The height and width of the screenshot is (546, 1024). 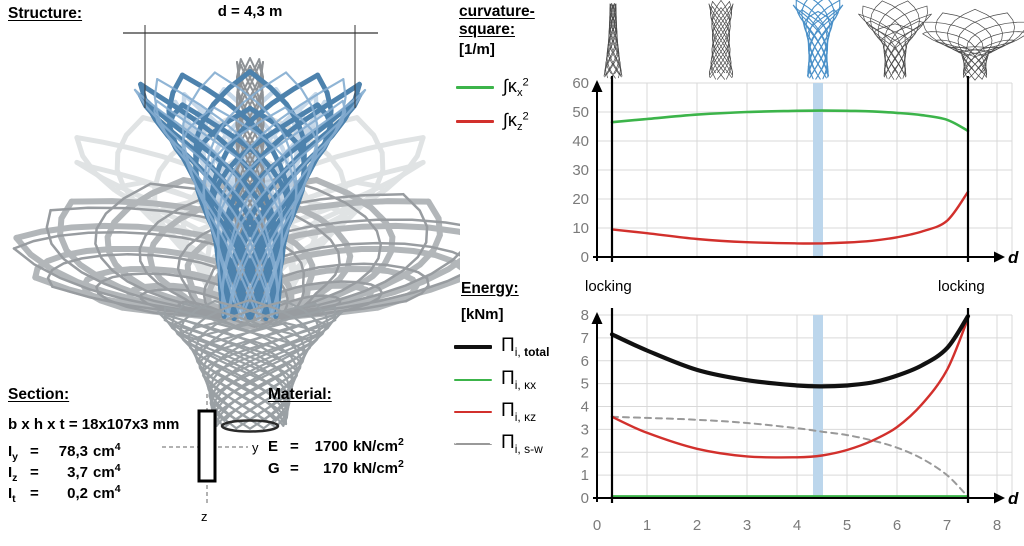 What do you see at coordinates (497, 20) in the screenshot?
I see `curvature-legend-heading: curvature- square:` at bounding box center [497, 20].